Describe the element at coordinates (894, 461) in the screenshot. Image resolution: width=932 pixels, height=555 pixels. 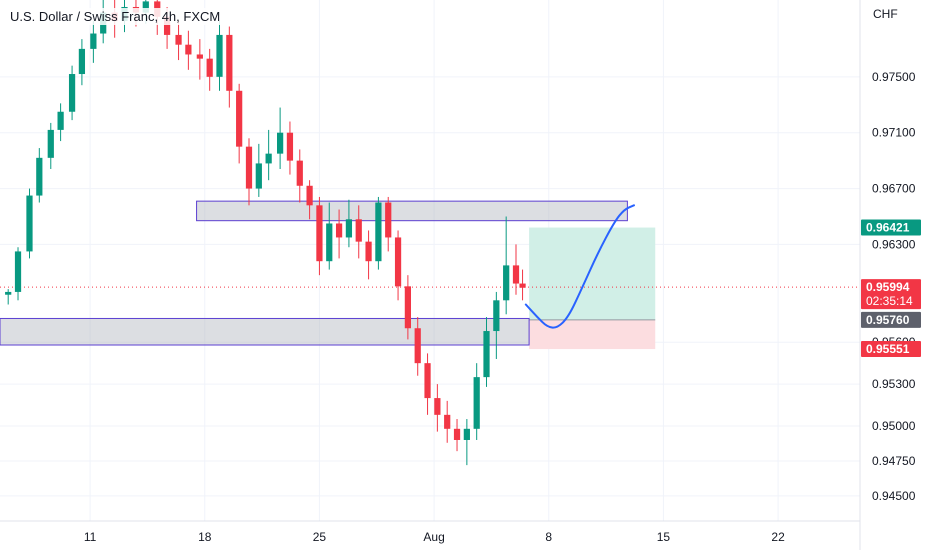
I see `y-tick-label: 0.94750` at that location.